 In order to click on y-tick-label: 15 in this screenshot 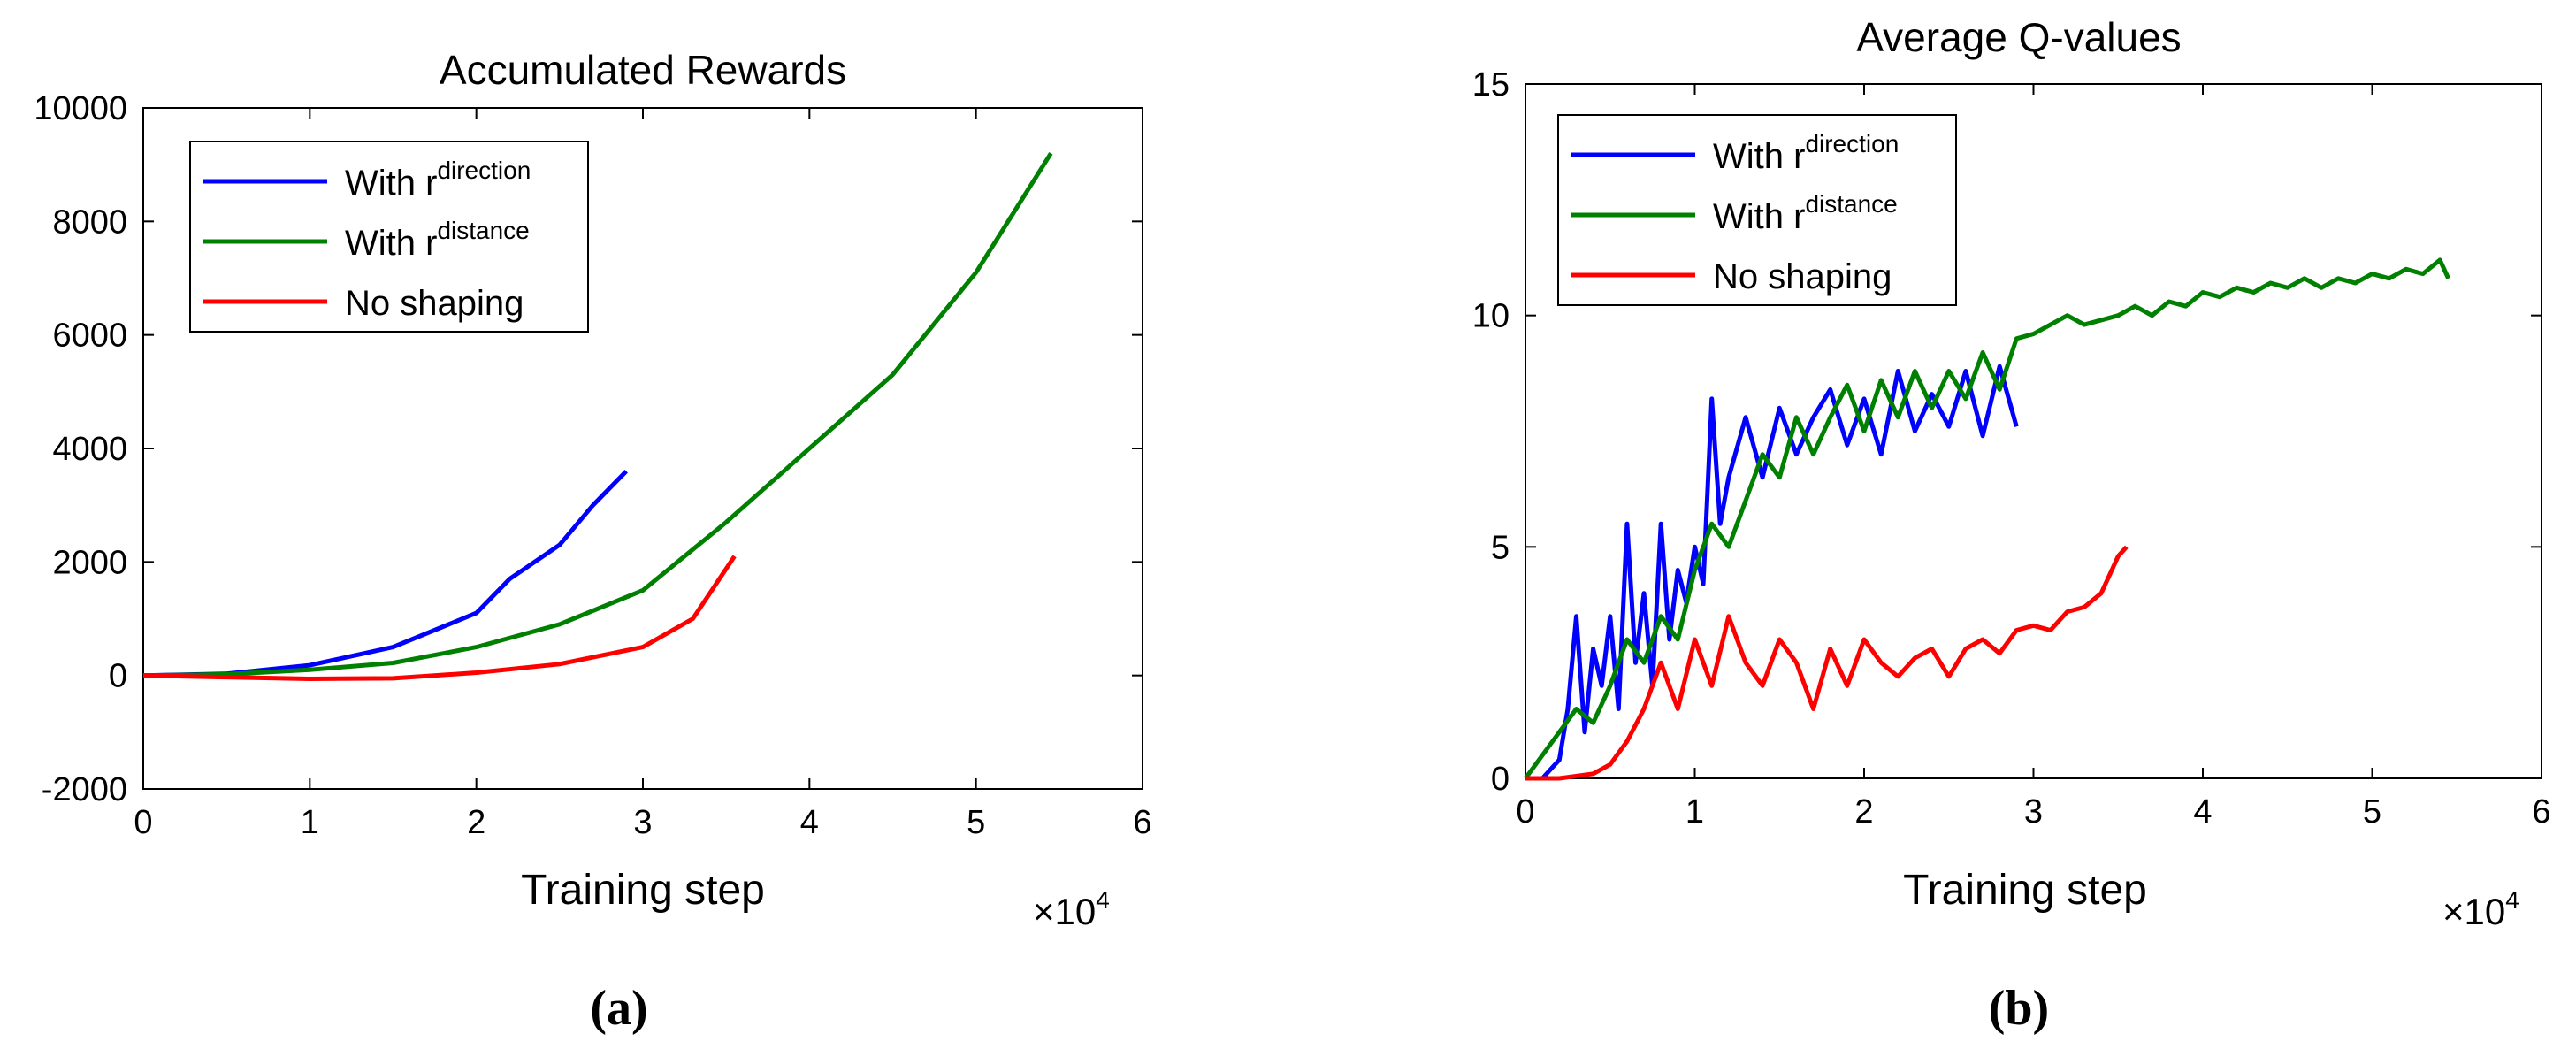, I will do `click(1491, 84)`.